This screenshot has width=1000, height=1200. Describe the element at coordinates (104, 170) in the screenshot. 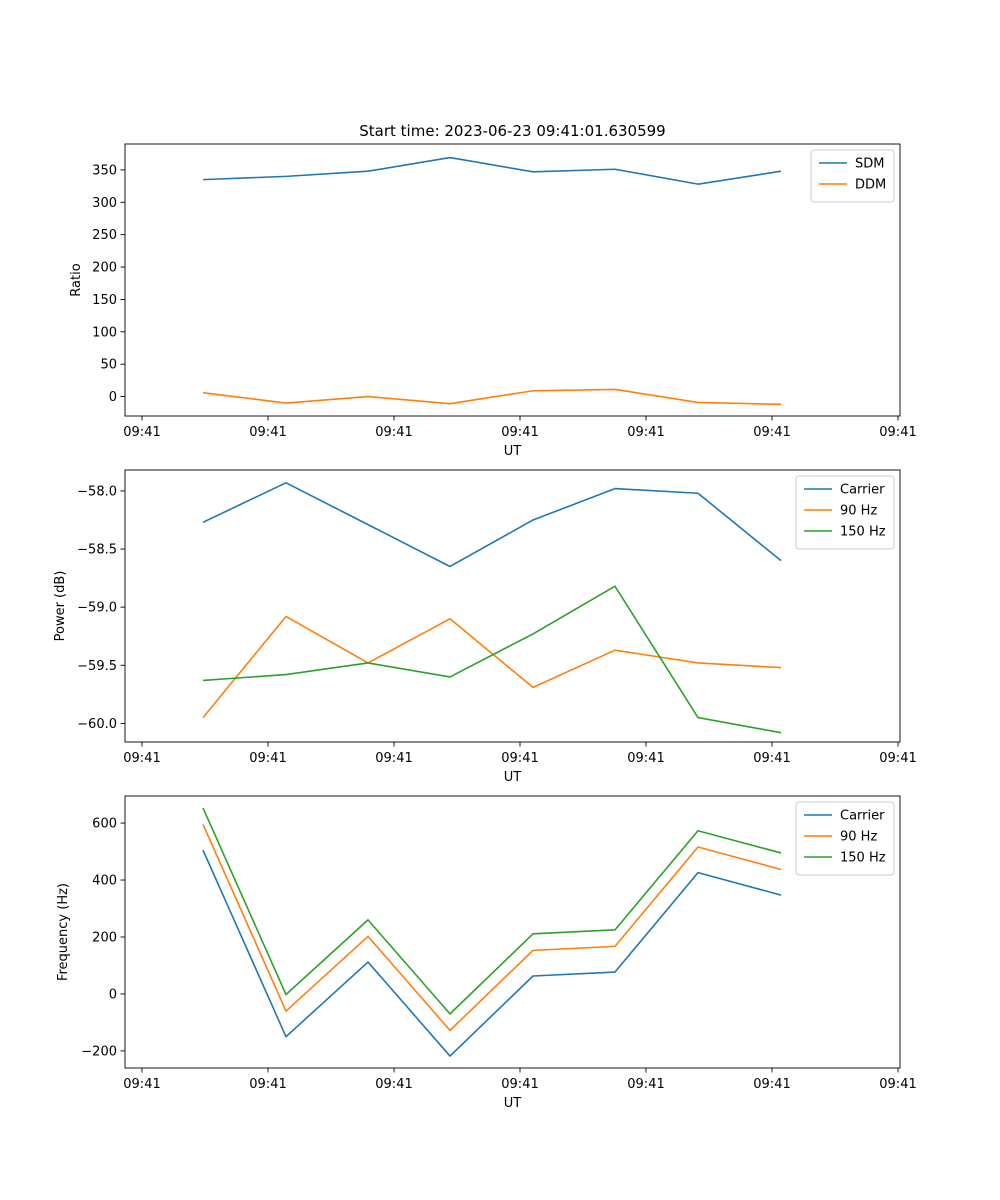

I see `y-tick-label: 350` at that location.